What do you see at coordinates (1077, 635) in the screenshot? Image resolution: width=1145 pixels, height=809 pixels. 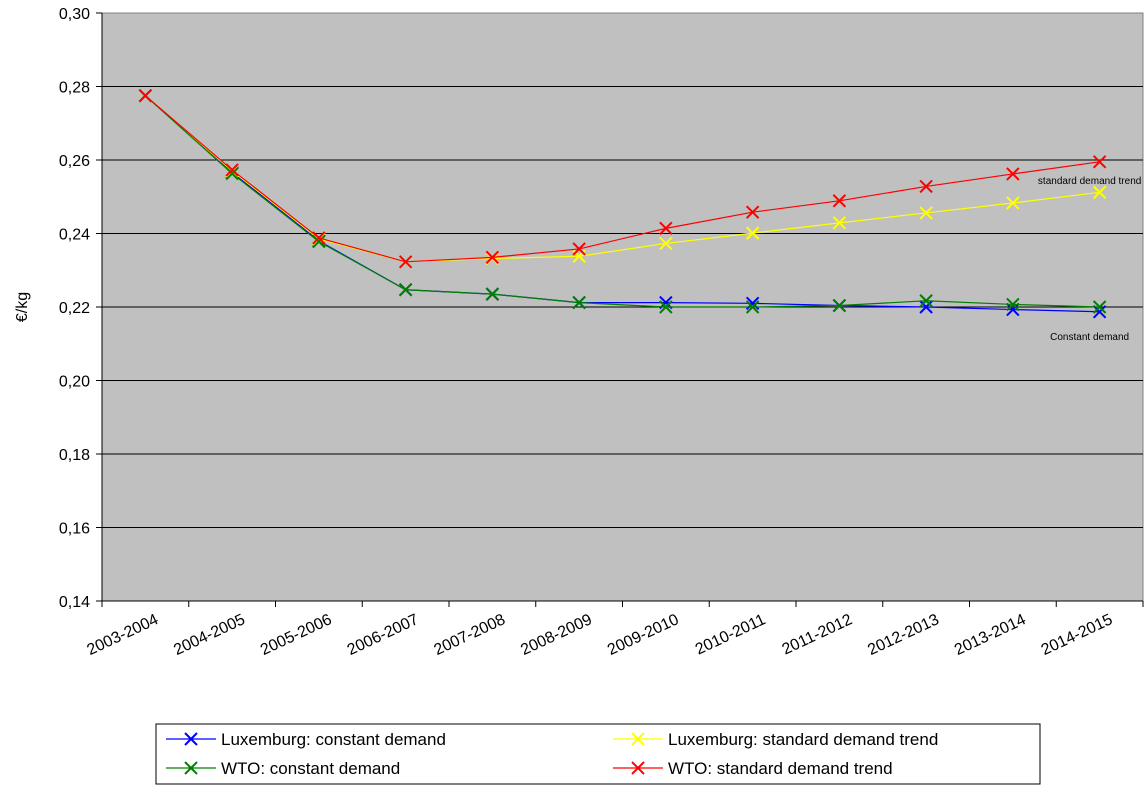 I see `x-tick-label: 2014-2015` at bounding box center [1077, 635].